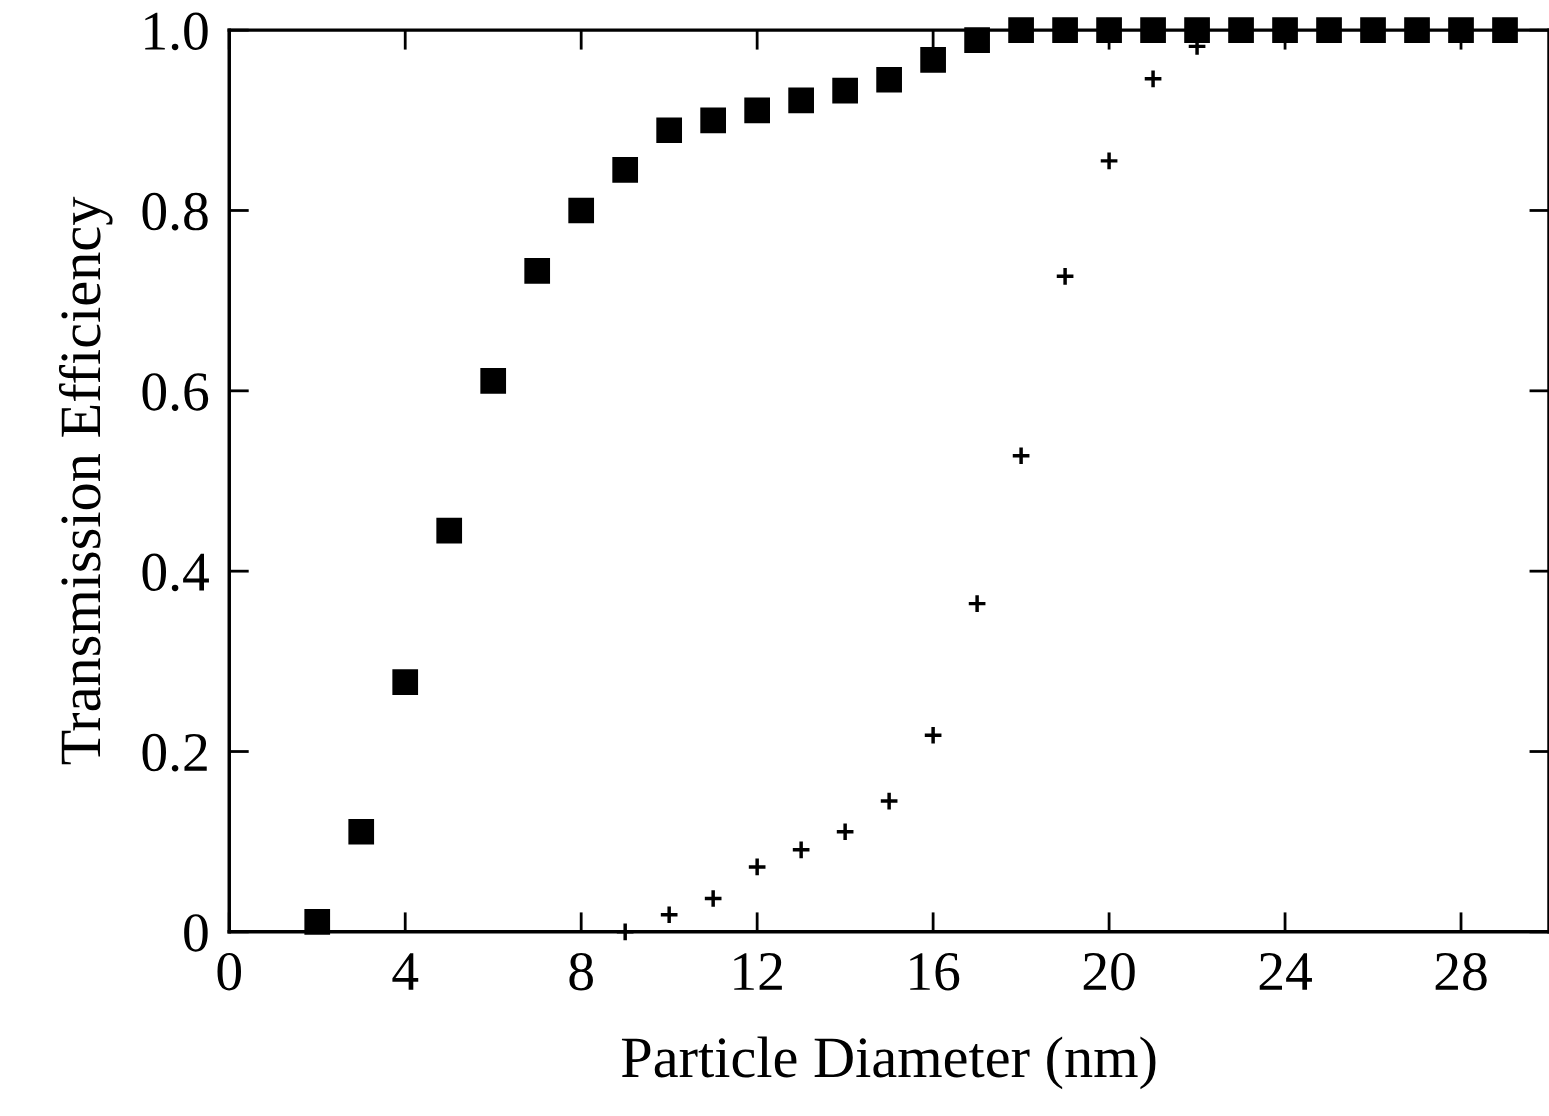 Image resolution: width=1549 pixels, height=1116 pixels. I want to click on x-tick-label: 8, so click(581, 971).